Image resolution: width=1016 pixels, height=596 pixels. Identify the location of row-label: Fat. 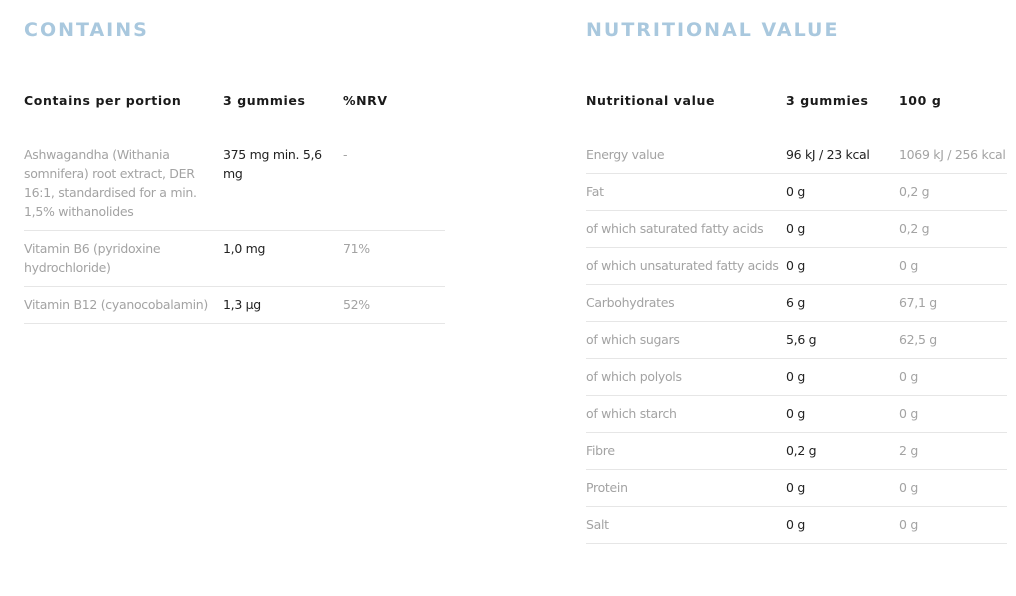
(686, 192).